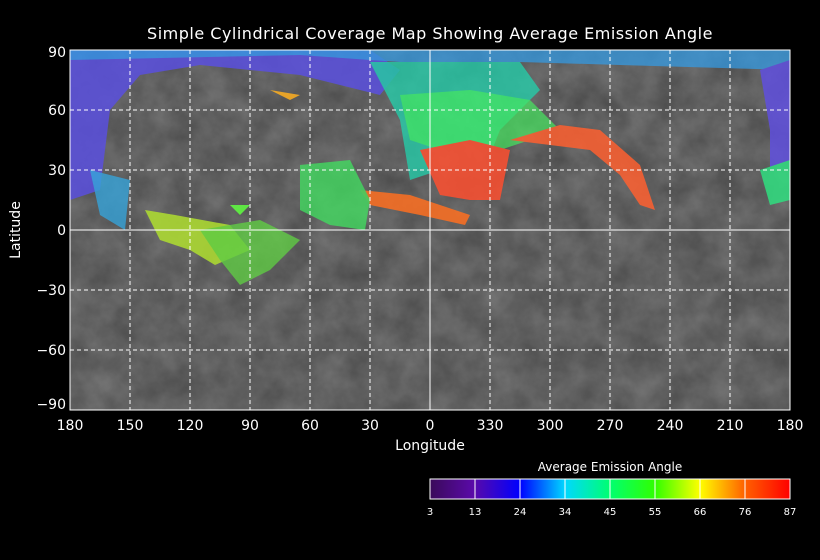 This screenshot has height=560, width=820. Describe the element at coordinates (475, 512) in the screenshot. I see `colorbar-tick: 13` at that location.